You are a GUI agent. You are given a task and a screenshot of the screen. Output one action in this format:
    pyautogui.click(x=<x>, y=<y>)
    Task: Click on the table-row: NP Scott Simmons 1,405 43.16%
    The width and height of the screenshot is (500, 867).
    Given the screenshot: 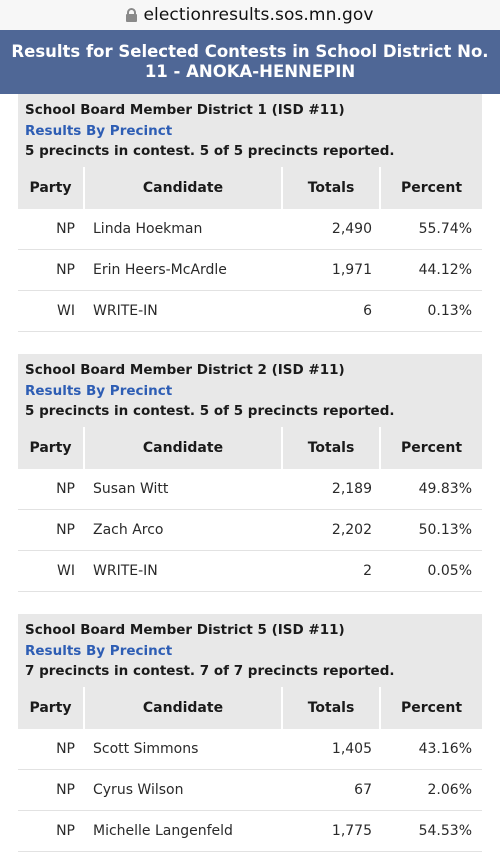 What is the action you would take?
    pyautogui.click(x=250, y=749)
    